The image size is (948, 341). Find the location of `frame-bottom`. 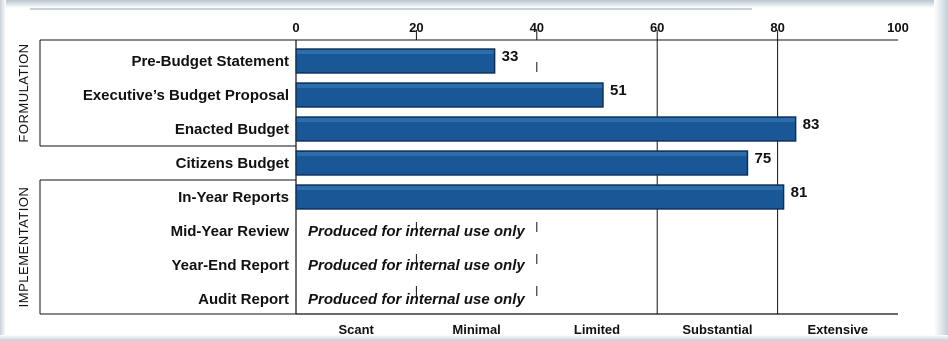

frame-bottom is located at coordinates (474, 338).